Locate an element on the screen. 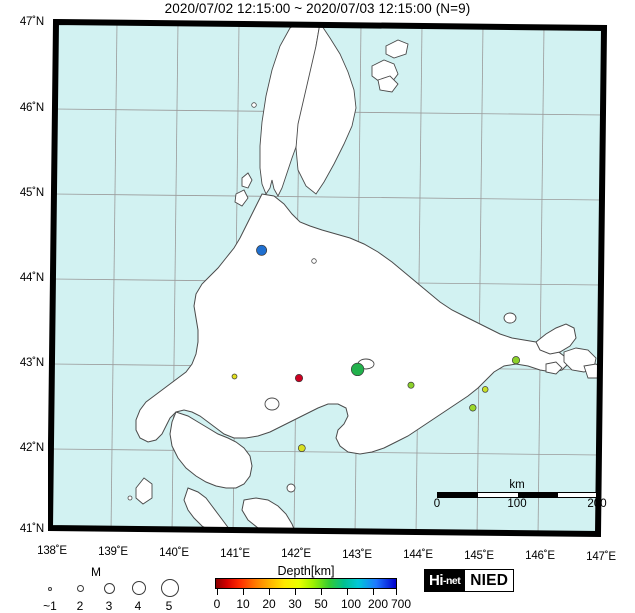 Image resolution: width=635 pixels, height=613 pixels. depth-label-0: 0 is located at coordinates (217, 604).